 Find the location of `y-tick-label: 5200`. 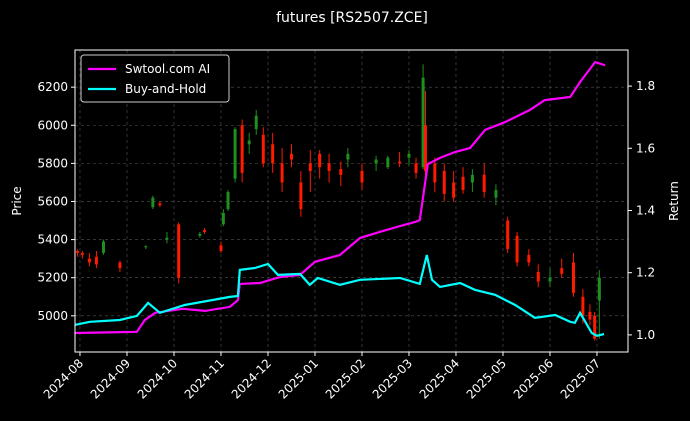

y-tick-label: 5200 is located at coordinates (52, 278).